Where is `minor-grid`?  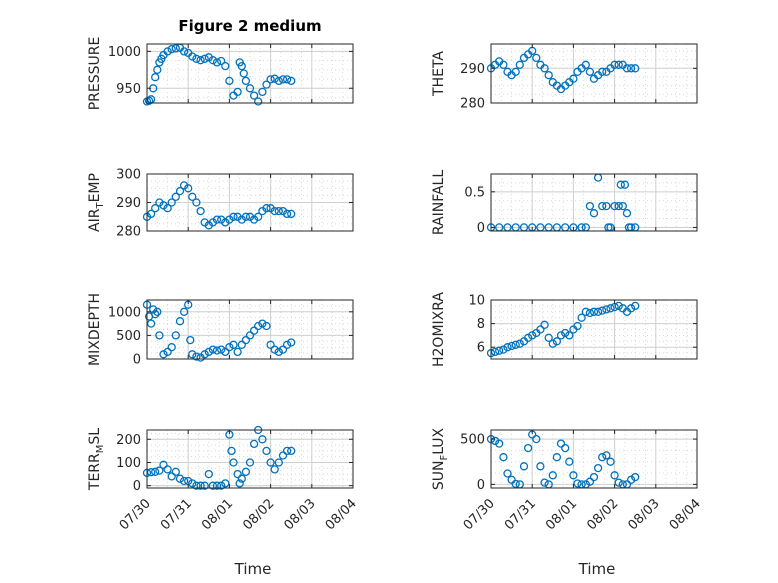
minor-grid is located at coordinates (594, 202).